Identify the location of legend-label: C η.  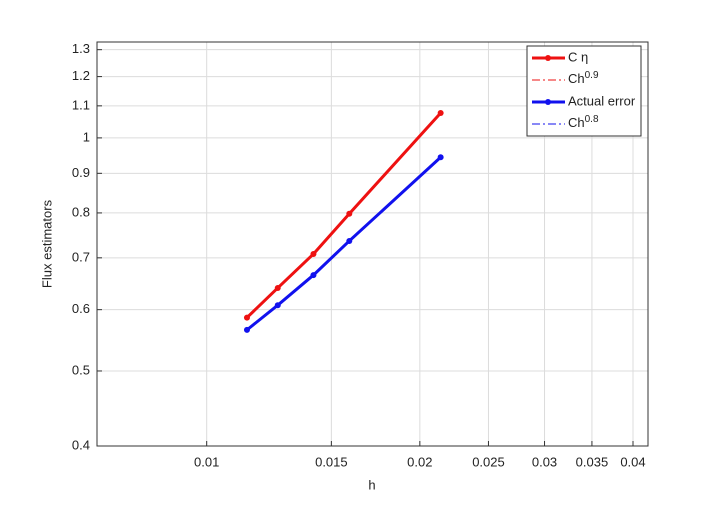
(578, 56).